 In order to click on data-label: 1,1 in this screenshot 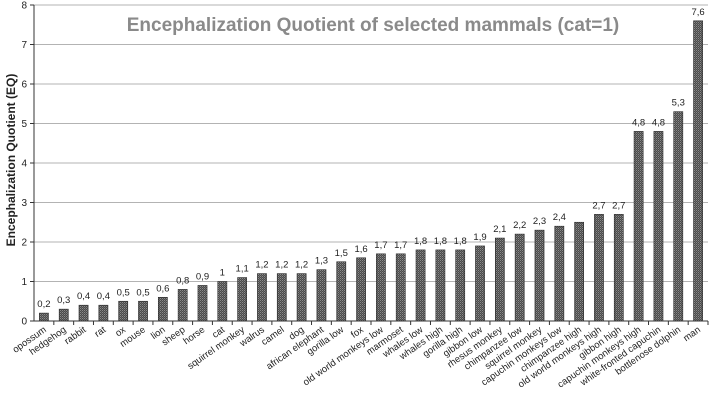, I will do `click(242, 269)`.